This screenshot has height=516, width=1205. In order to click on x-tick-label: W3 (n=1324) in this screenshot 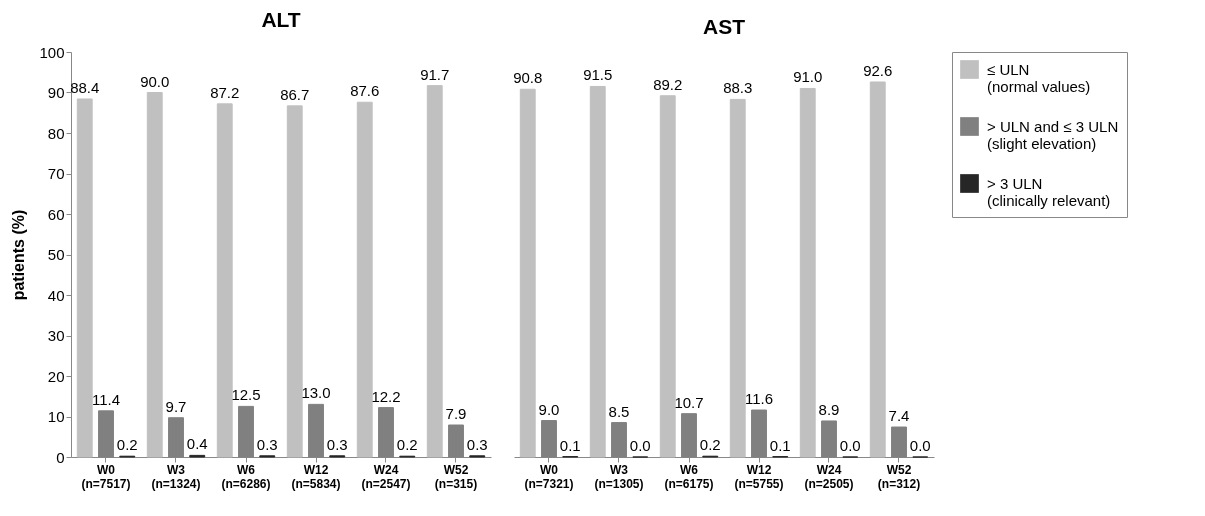, I will do `click(176, 476)`.